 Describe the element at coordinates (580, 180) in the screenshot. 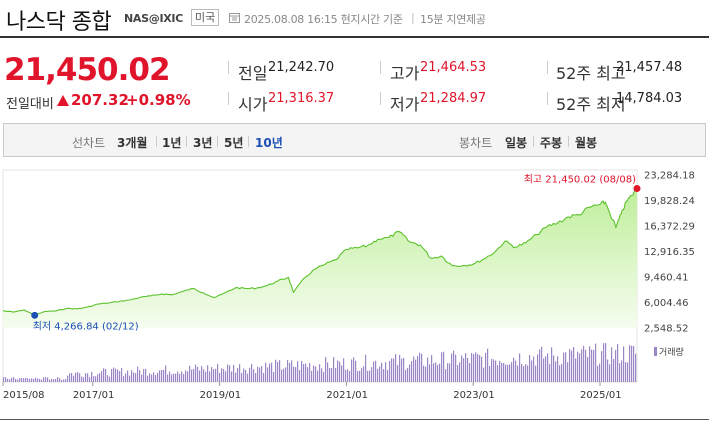

I see `high-annotation: 최고 21,450.02 (08/08)` at that location.